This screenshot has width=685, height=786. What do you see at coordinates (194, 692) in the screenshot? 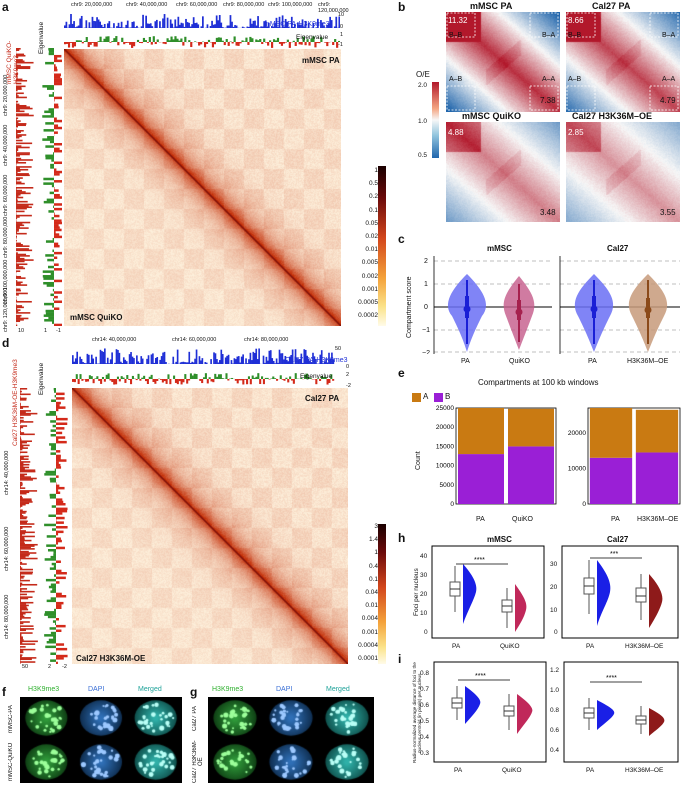
I see `panel-g-label: g` at bounding box center [194, 692].